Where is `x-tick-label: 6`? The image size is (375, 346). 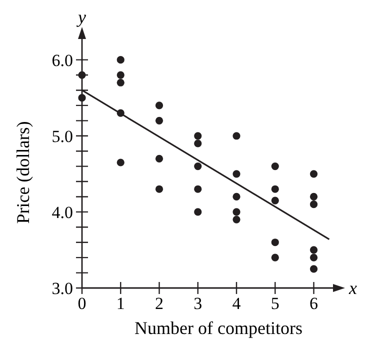
x-tick-label: 6 is located at coordinates (314, 303).